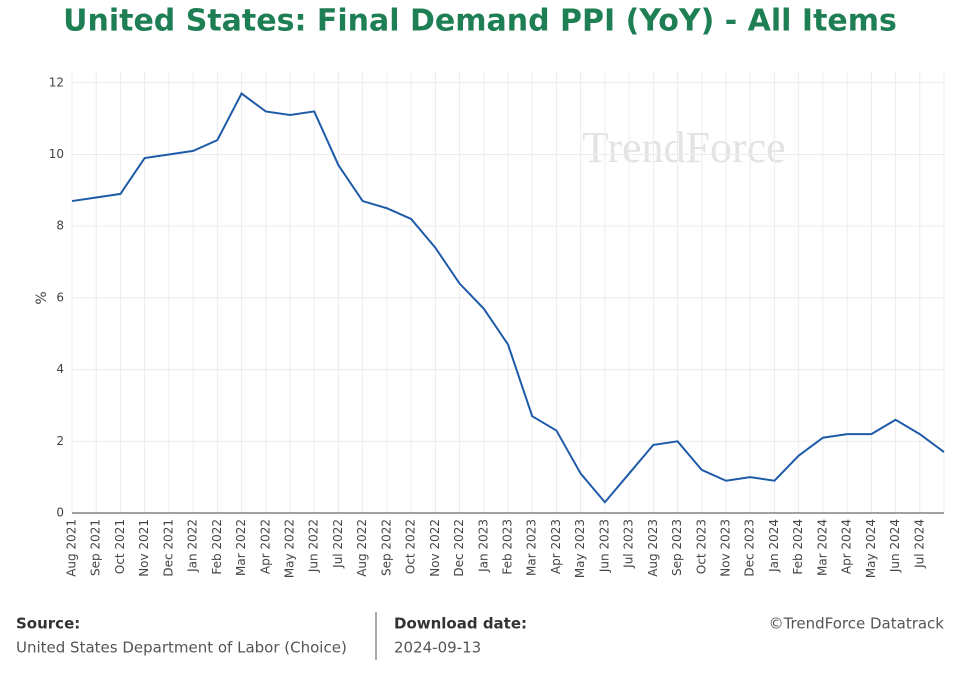 This screenshot has width=960, height=680. What do you see at coordinates (48, 624) in the screenshot?
I see `source-label: Source:` at bounding box center [48, 624].